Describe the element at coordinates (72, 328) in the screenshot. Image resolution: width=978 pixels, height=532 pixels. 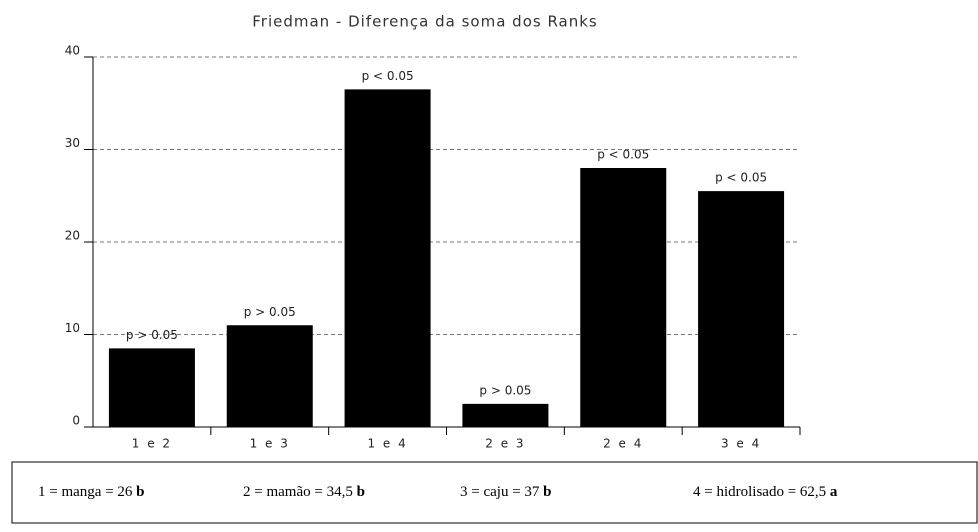
I see `y-tick-label: 10` at that location.